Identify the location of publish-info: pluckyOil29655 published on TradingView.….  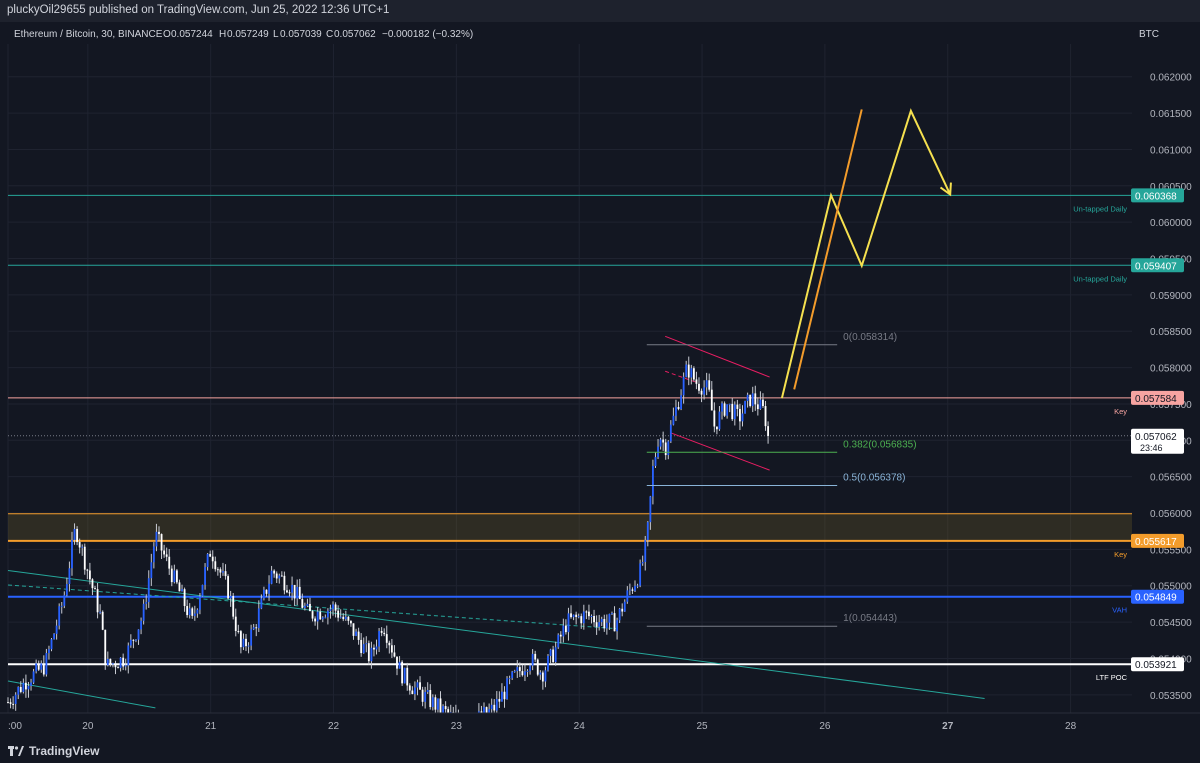
(198, 10).